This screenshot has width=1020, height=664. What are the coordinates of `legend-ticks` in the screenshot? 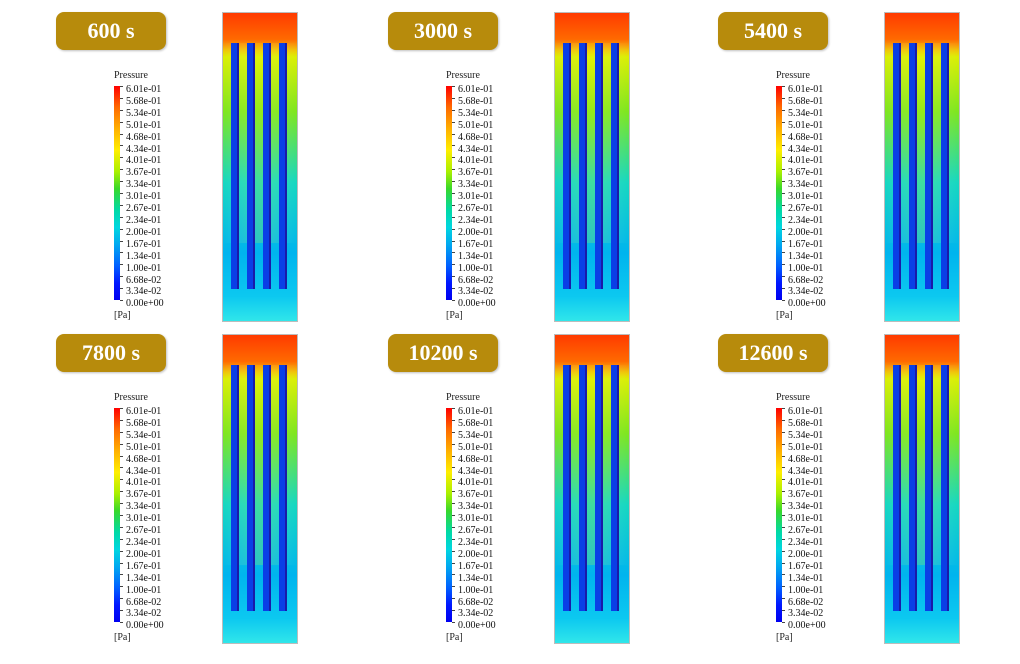 It's located at (784, 193).